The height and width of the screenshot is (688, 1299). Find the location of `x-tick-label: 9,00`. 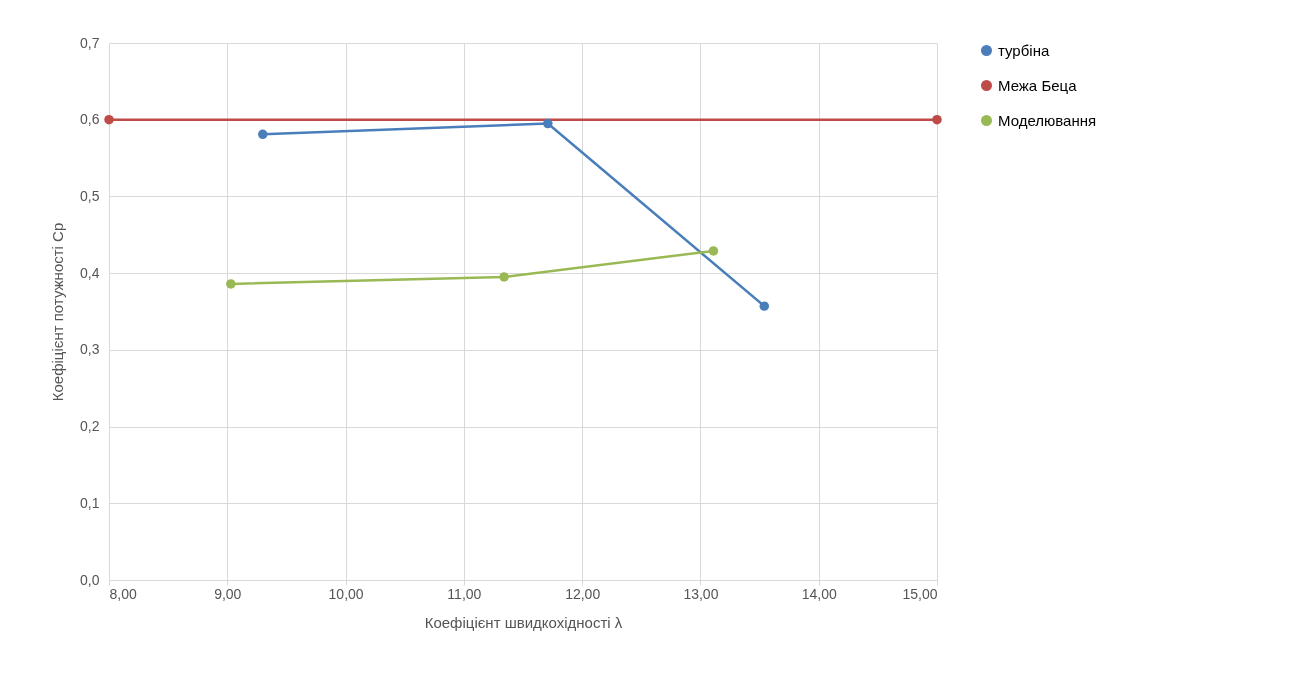

x-tick-label: 9,00 is located at coordinates (228, 593).